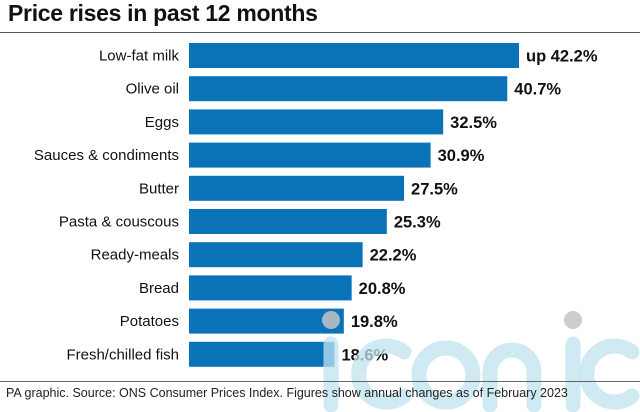  I want to click on category-label: Butter, so click(159, 188).